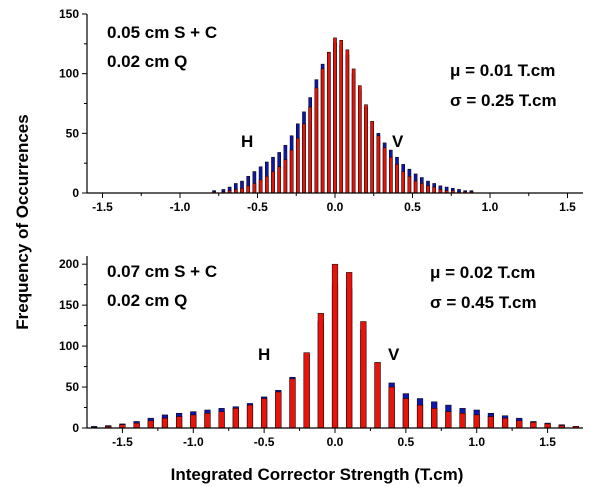 The image size is (590, 487). Describe the element at coordinates (22, 221) in the screenshot. I see `y-axis-label: Frequency of Occurrences` at that location.